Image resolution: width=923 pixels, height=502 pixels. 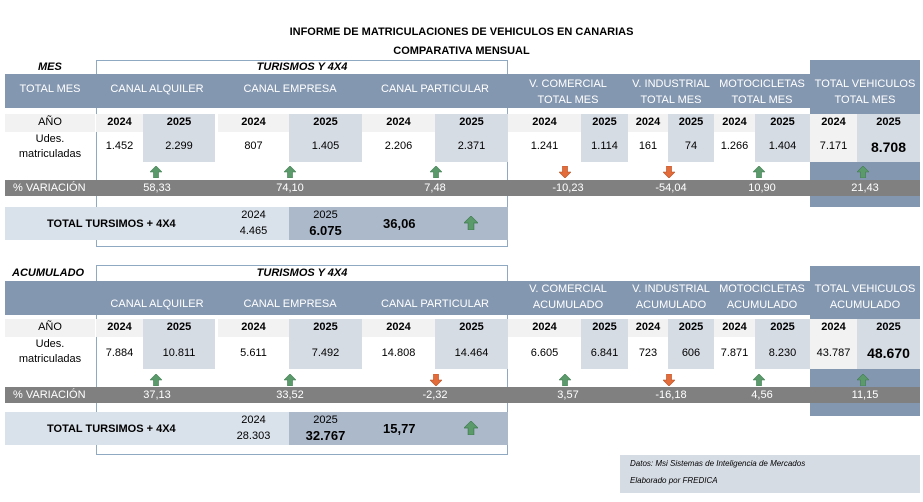 What do you see at coordinates (865, 84) in the screenshot?
I see `mes-col-total: TOTAL VEHICULOS` at bounding box center [865, 84].